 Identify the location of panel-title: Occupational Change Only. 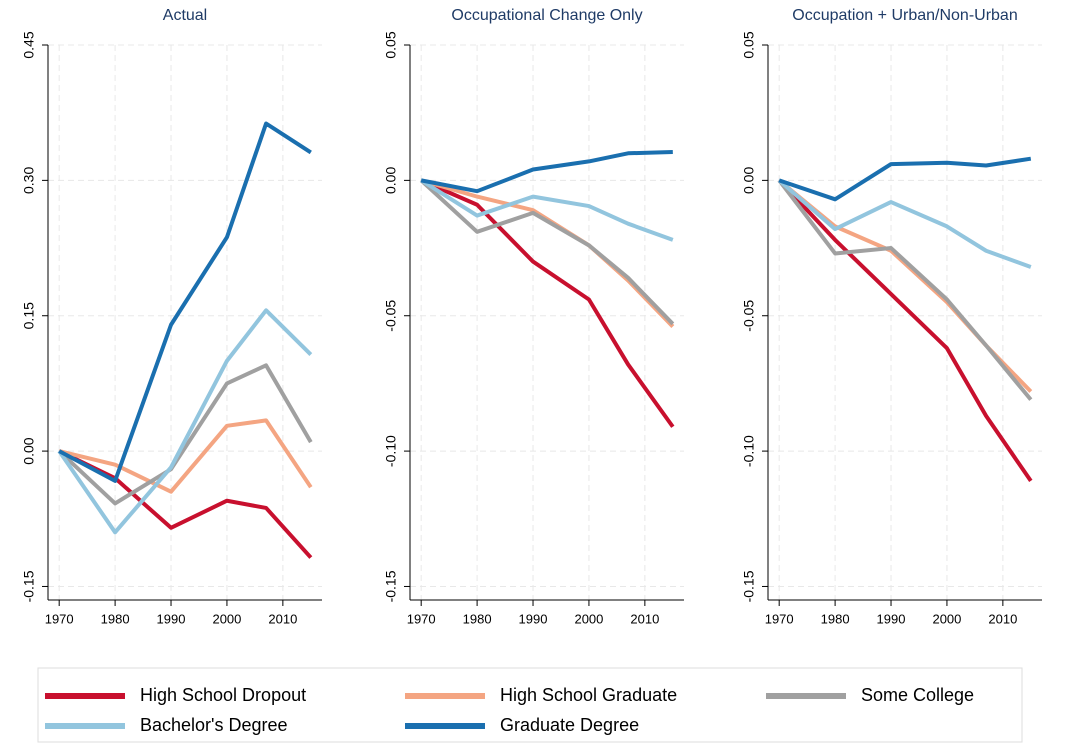
(546, 15).